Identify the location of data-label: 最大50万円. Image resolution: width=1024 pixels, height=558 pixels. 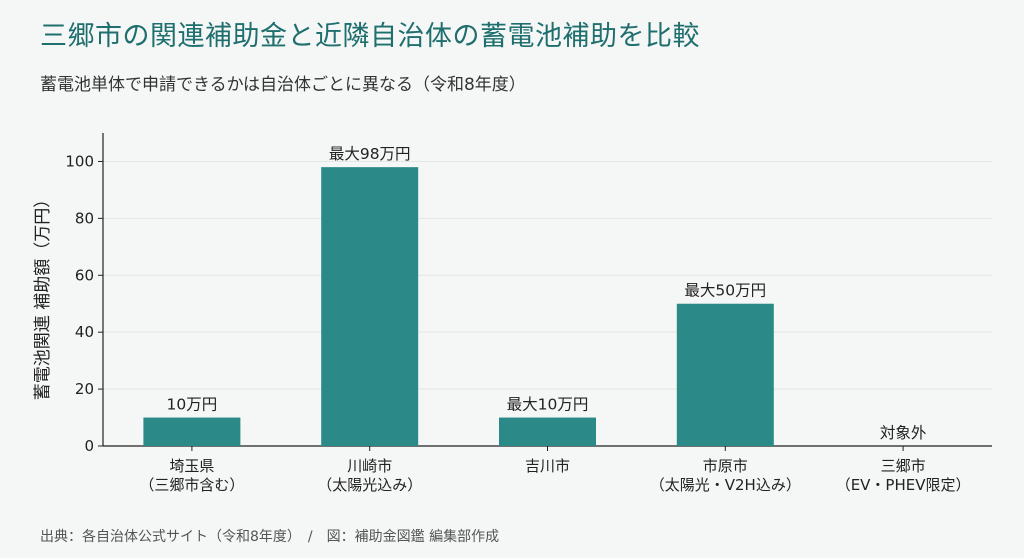
(725, 291).